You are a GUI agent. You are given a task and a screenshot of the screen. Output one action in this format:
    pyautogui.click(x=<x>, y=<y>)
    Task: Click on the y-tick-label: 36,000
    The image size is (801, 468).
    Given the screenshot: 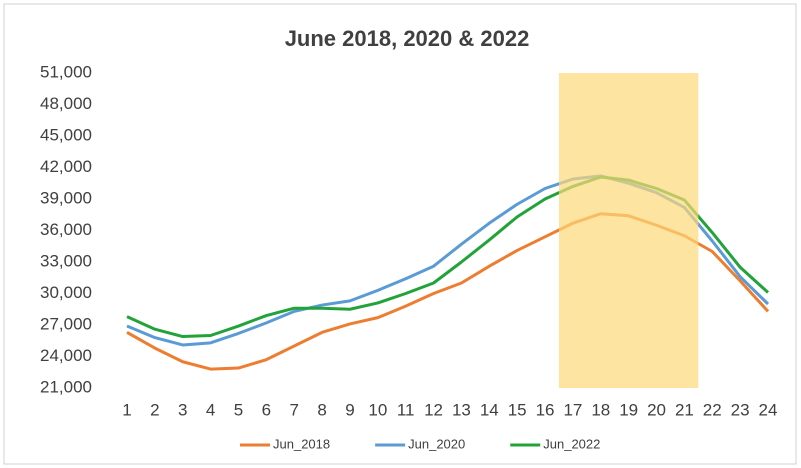 What is the action you would take?
    pyautogui.click(x=66, y=229)
    